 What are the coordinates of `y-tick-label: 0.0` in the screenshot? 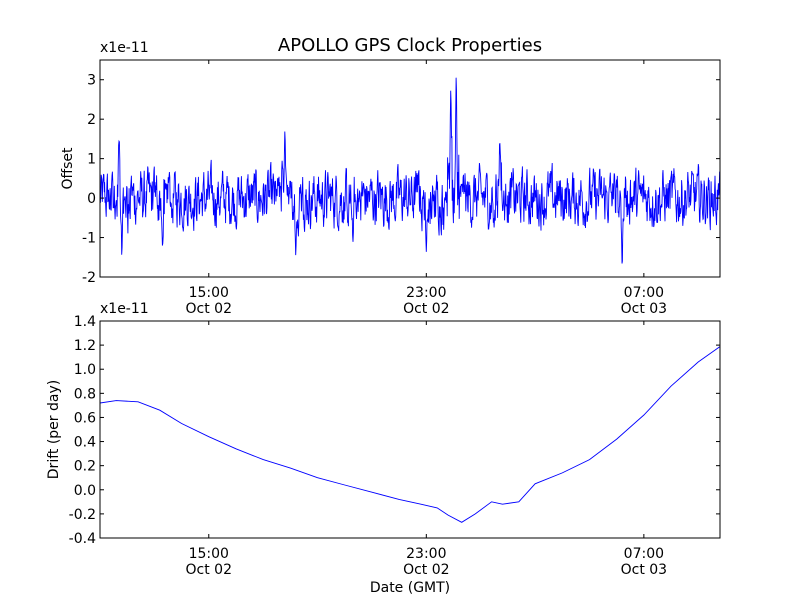 It's located at (85, 491).